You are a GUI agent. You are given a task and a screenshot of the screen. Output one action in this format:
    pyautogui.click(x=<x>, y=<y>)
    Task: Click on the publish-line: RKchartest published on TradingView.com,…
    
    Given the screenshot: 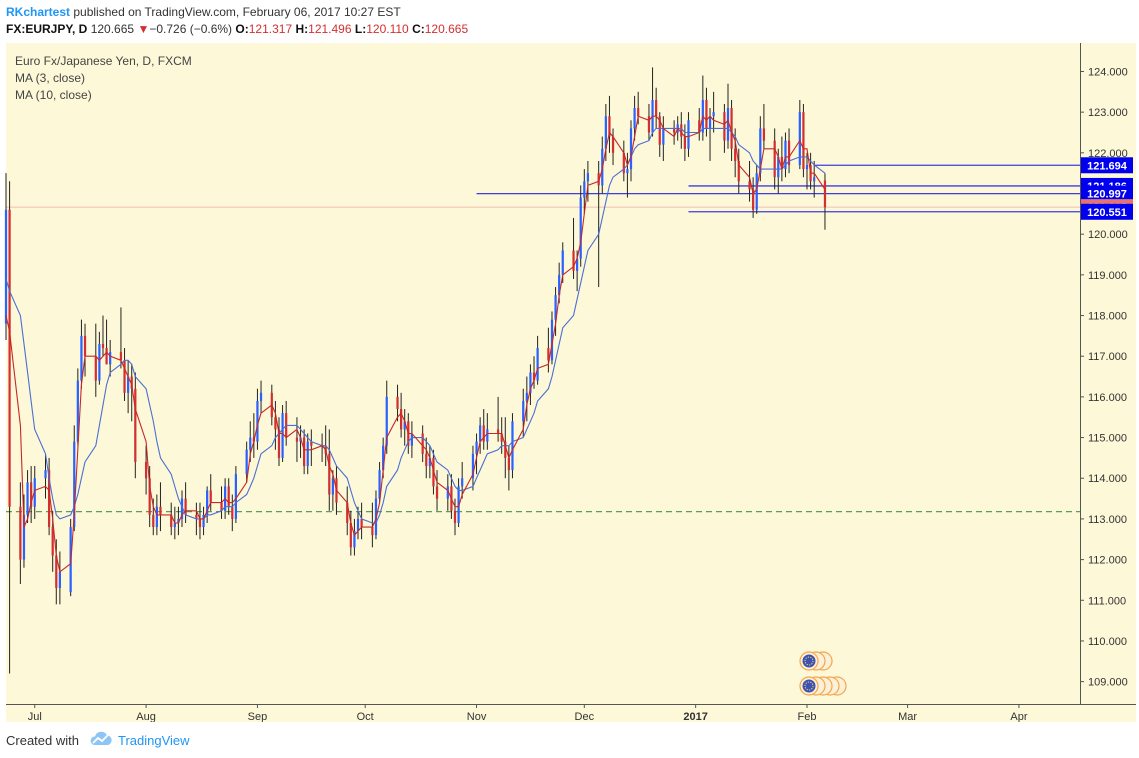 What is the action you would take?
    pyautogui.click(x=203, y=12)
    